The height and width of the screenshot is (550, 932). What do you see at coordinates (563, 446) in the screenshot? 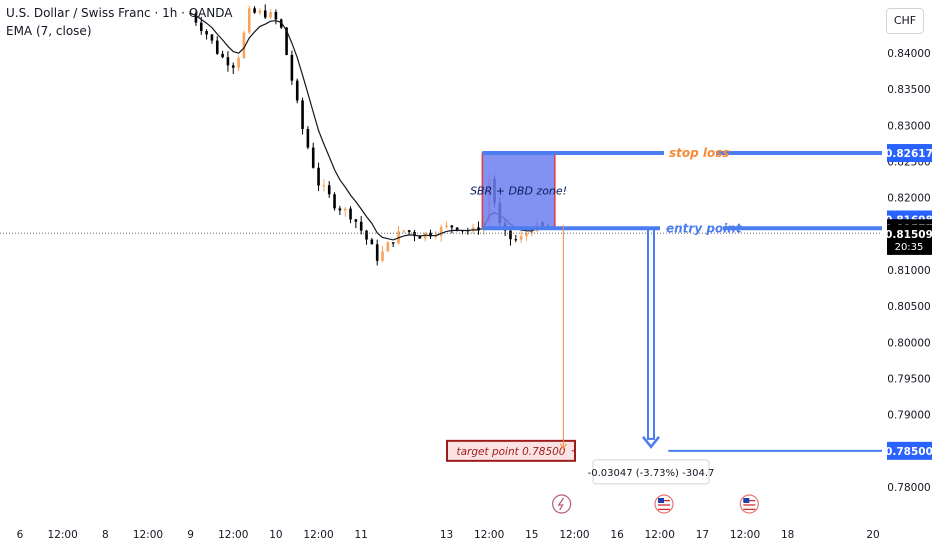
I see `measure-arrowhead` at bounding box center [563, 446].